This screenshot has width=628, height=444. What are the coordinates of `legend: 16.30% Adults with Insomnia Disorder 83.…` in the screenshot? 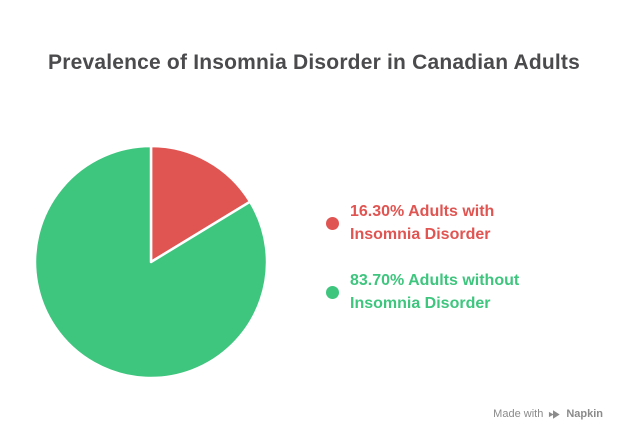 It's located at (421, 257).